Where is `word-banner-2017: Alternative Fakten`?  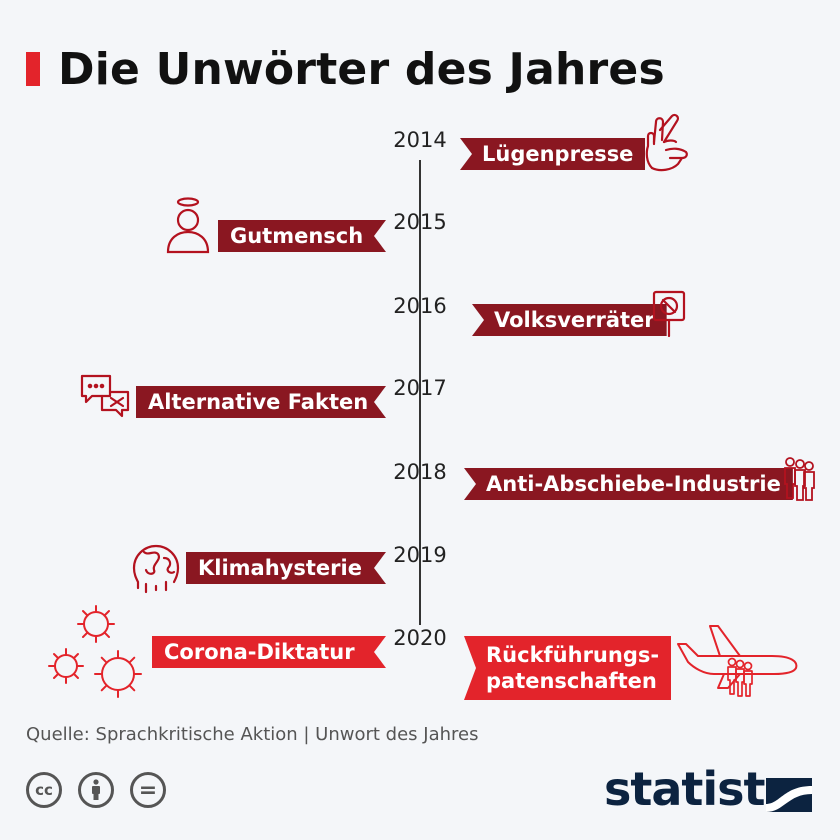
word-banner-2017: Alternative Fakten is located at coordinates (261, 402).